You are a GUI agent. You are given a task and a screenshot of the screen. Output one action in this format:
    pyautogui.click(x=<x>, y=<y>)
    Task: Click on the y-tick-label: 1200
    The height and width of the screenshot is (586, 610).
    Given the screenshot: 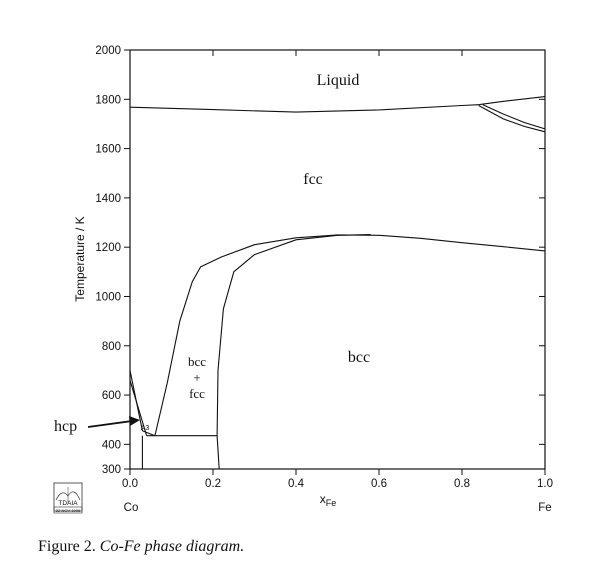 What is the action you would take?
    pyautogui.click(x=108, y=248)
    